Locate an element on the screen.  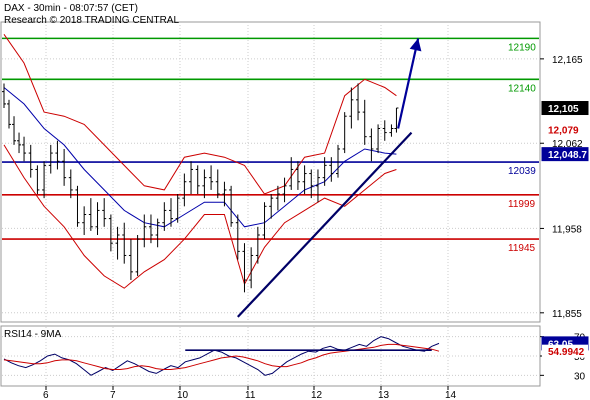
x-tick-label: 14 is located at coordinates (451, 395).